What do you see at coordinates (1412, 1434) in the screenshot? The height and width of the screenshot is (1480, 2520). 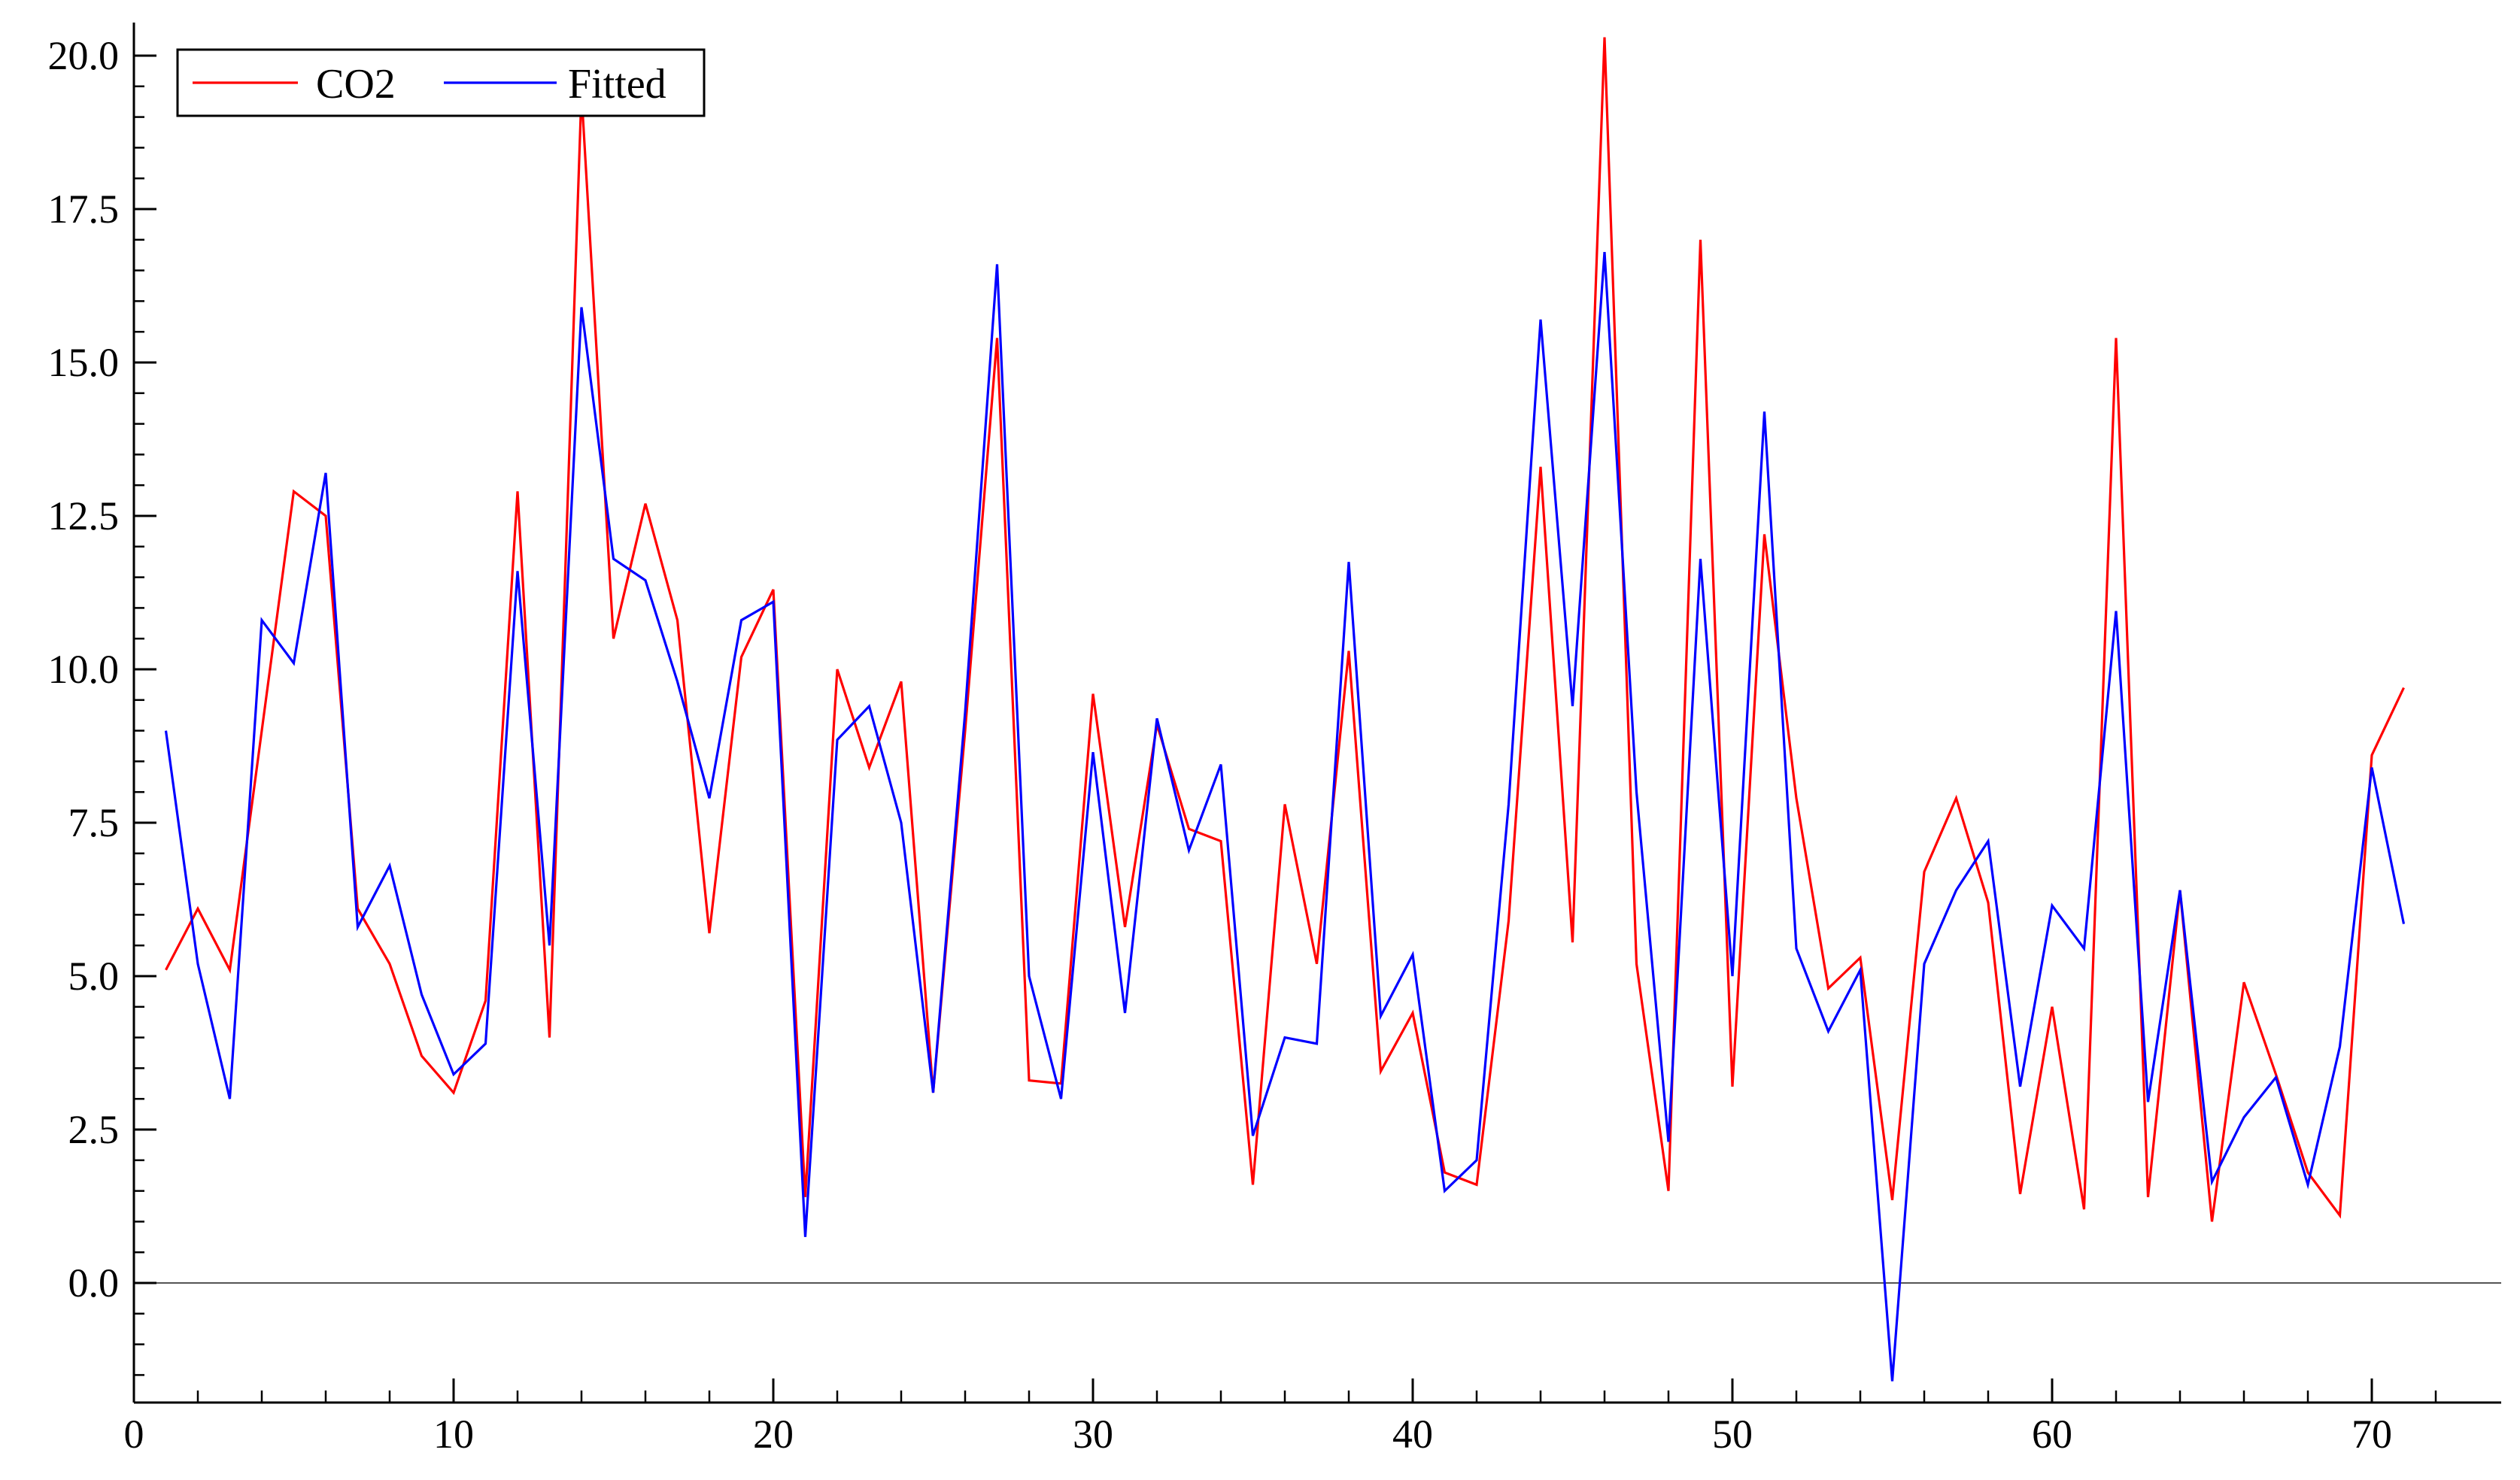 I see `x-tick-label: 40` at bounding box center [1412, 1434].